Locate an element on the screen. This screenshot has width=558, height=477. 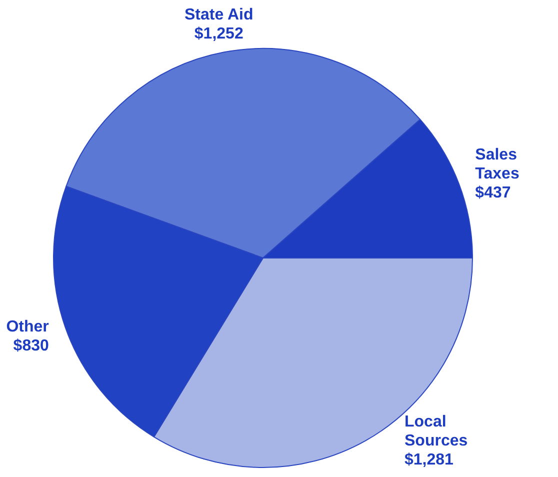
slice-label: Other is located at coordinates (27, 327).